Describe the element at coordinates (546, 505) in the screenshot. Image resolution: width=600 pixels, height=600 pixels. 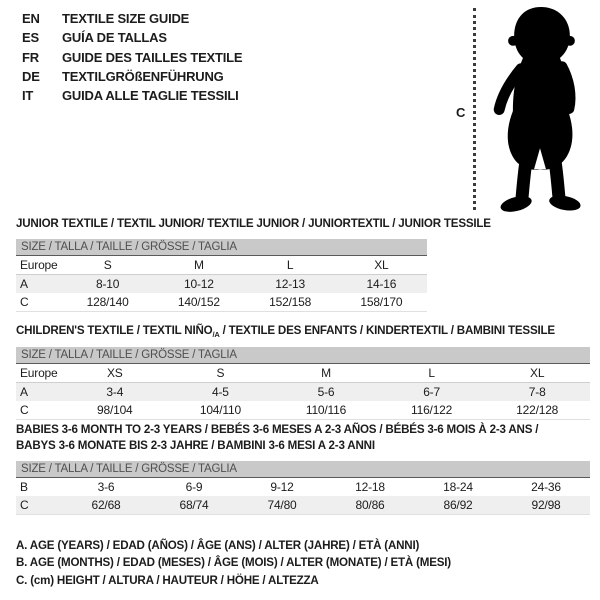
I see `table-cell: 92/98` at that location.